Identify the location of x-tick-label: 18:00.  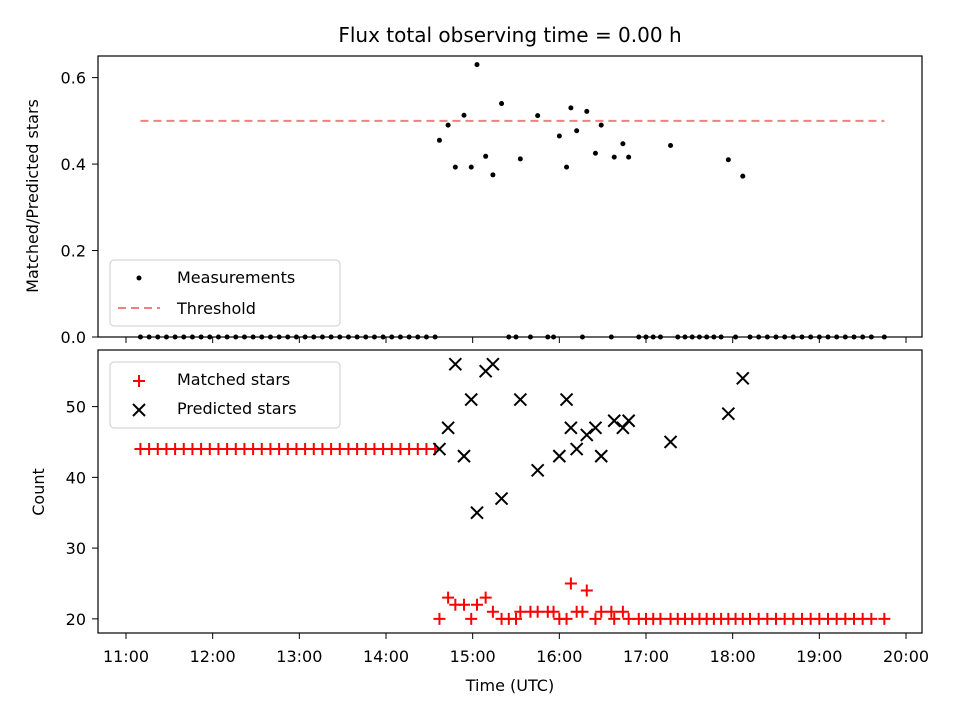
(733, 656).